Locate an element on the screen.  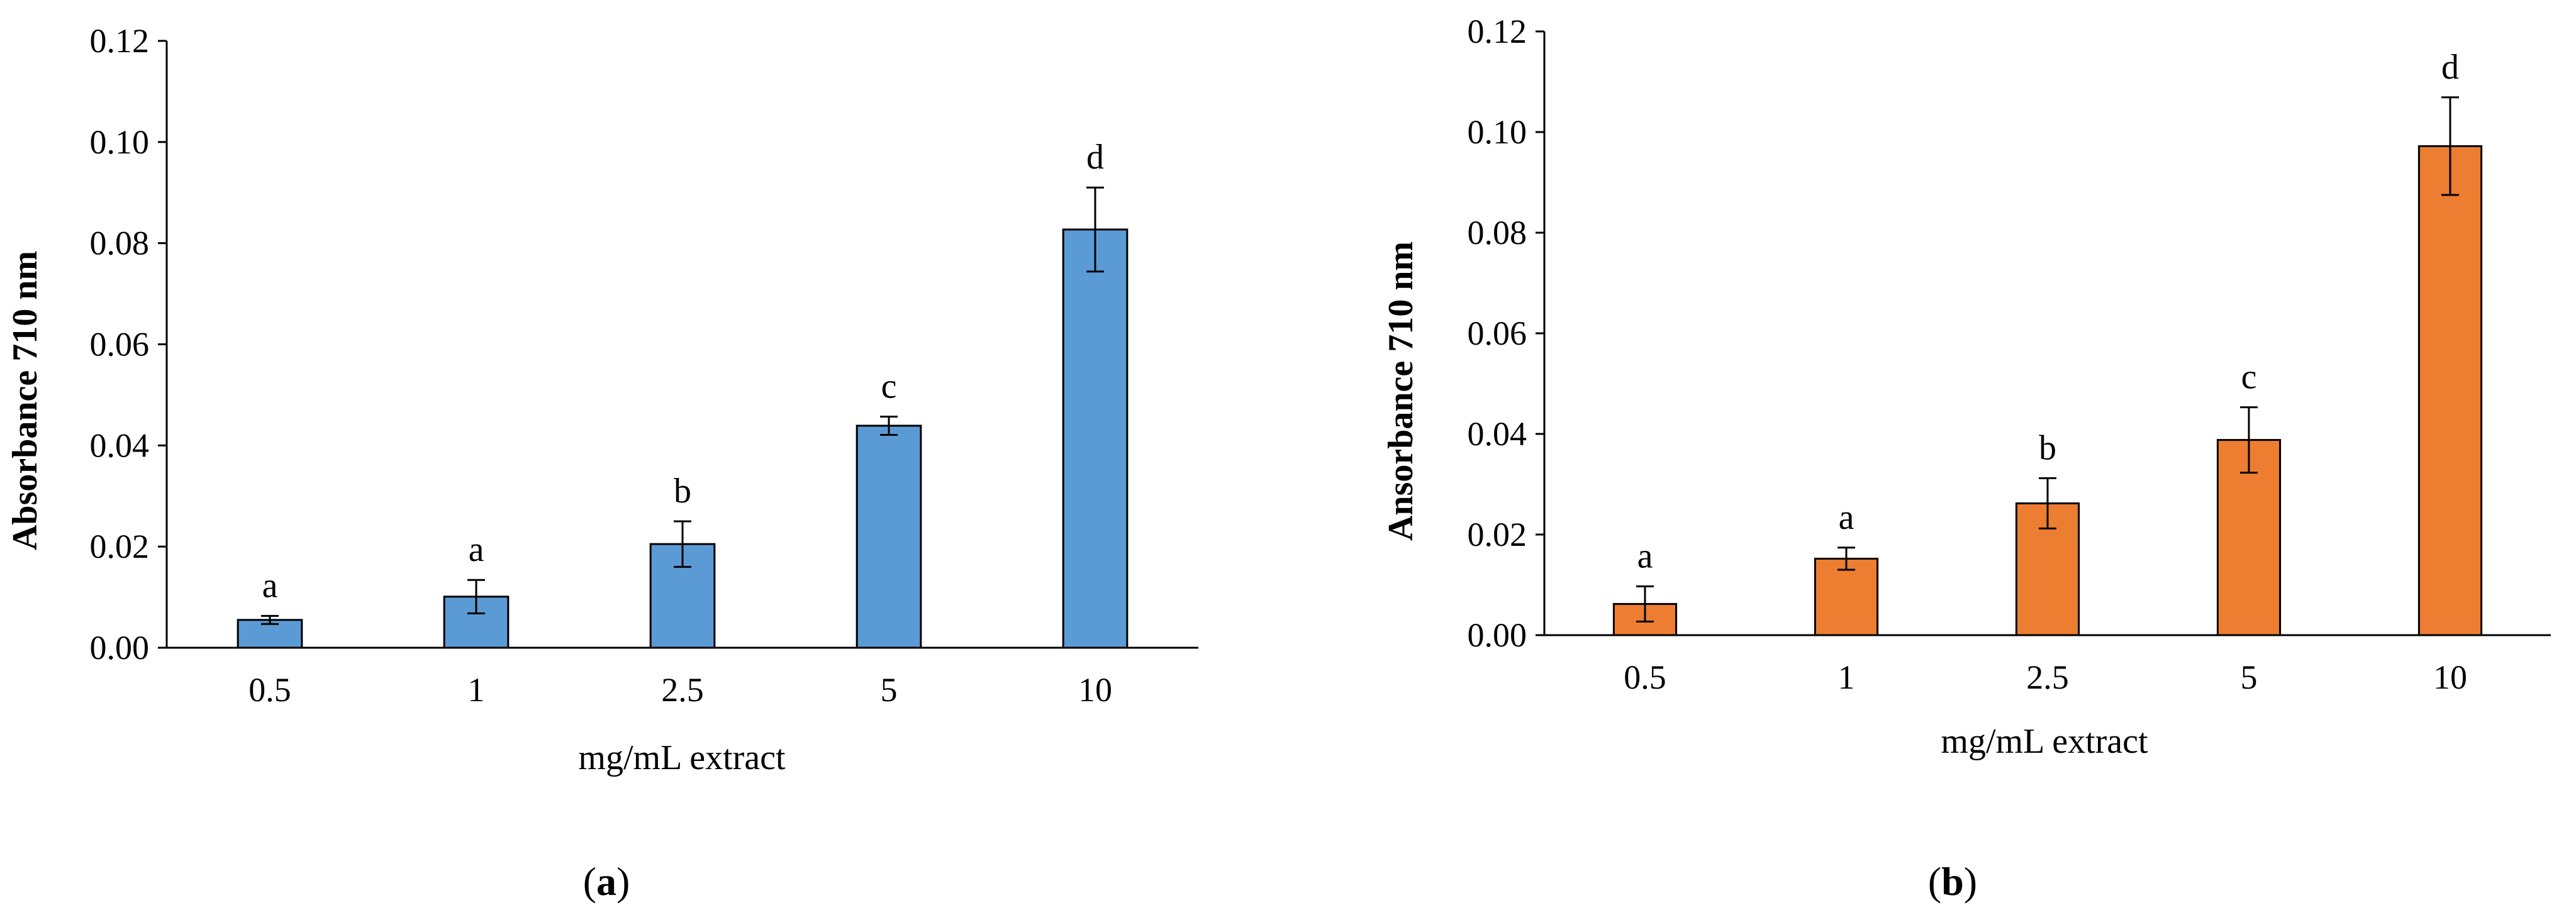
y-tick-label-b: 0.04 is located at coordinates (1497, 434).